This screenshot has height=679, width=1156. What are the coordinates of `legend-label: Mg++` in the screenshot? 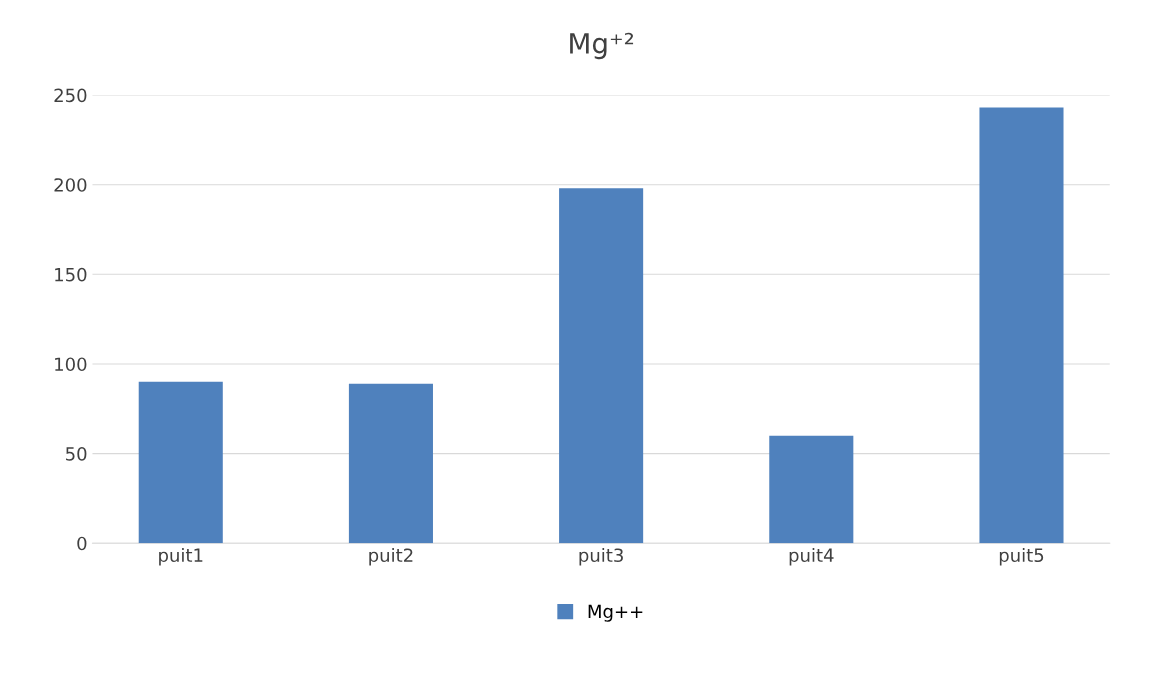 It's located at (615, 613).